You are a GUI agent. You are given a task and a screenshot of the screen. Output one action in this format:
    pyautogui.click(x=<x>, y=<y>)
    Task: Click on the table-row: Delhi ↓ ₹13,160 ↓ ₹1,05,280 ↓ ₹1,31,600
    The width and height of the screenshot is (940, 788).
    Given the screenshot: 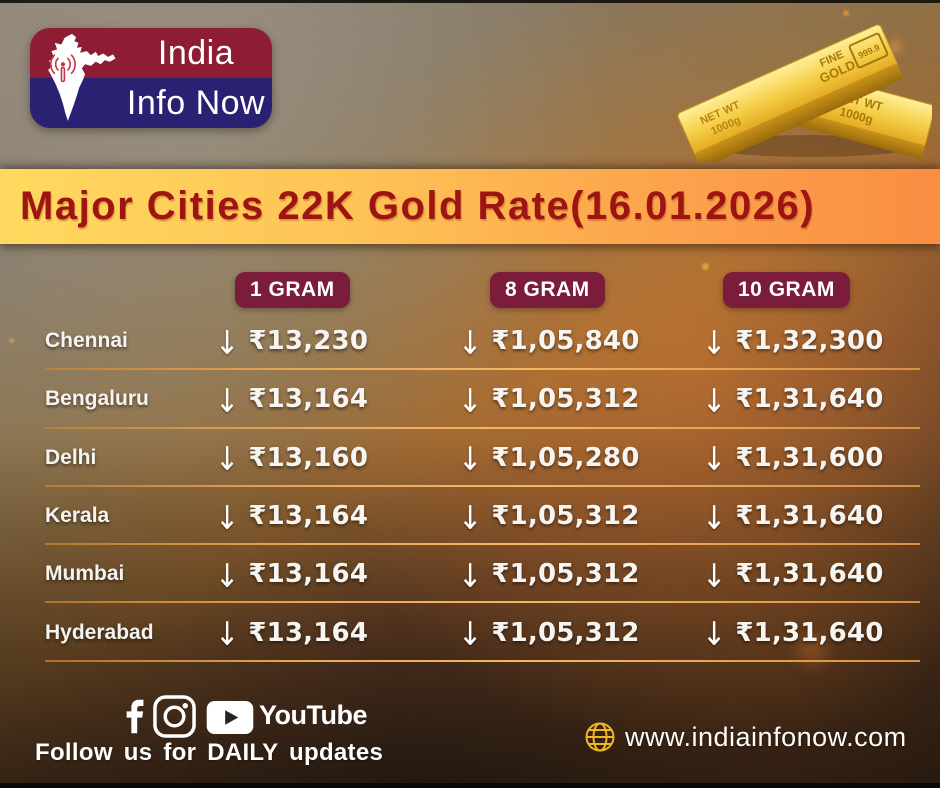 What is the action you would take?
    pyautogui.click(x=482, y=458)
    